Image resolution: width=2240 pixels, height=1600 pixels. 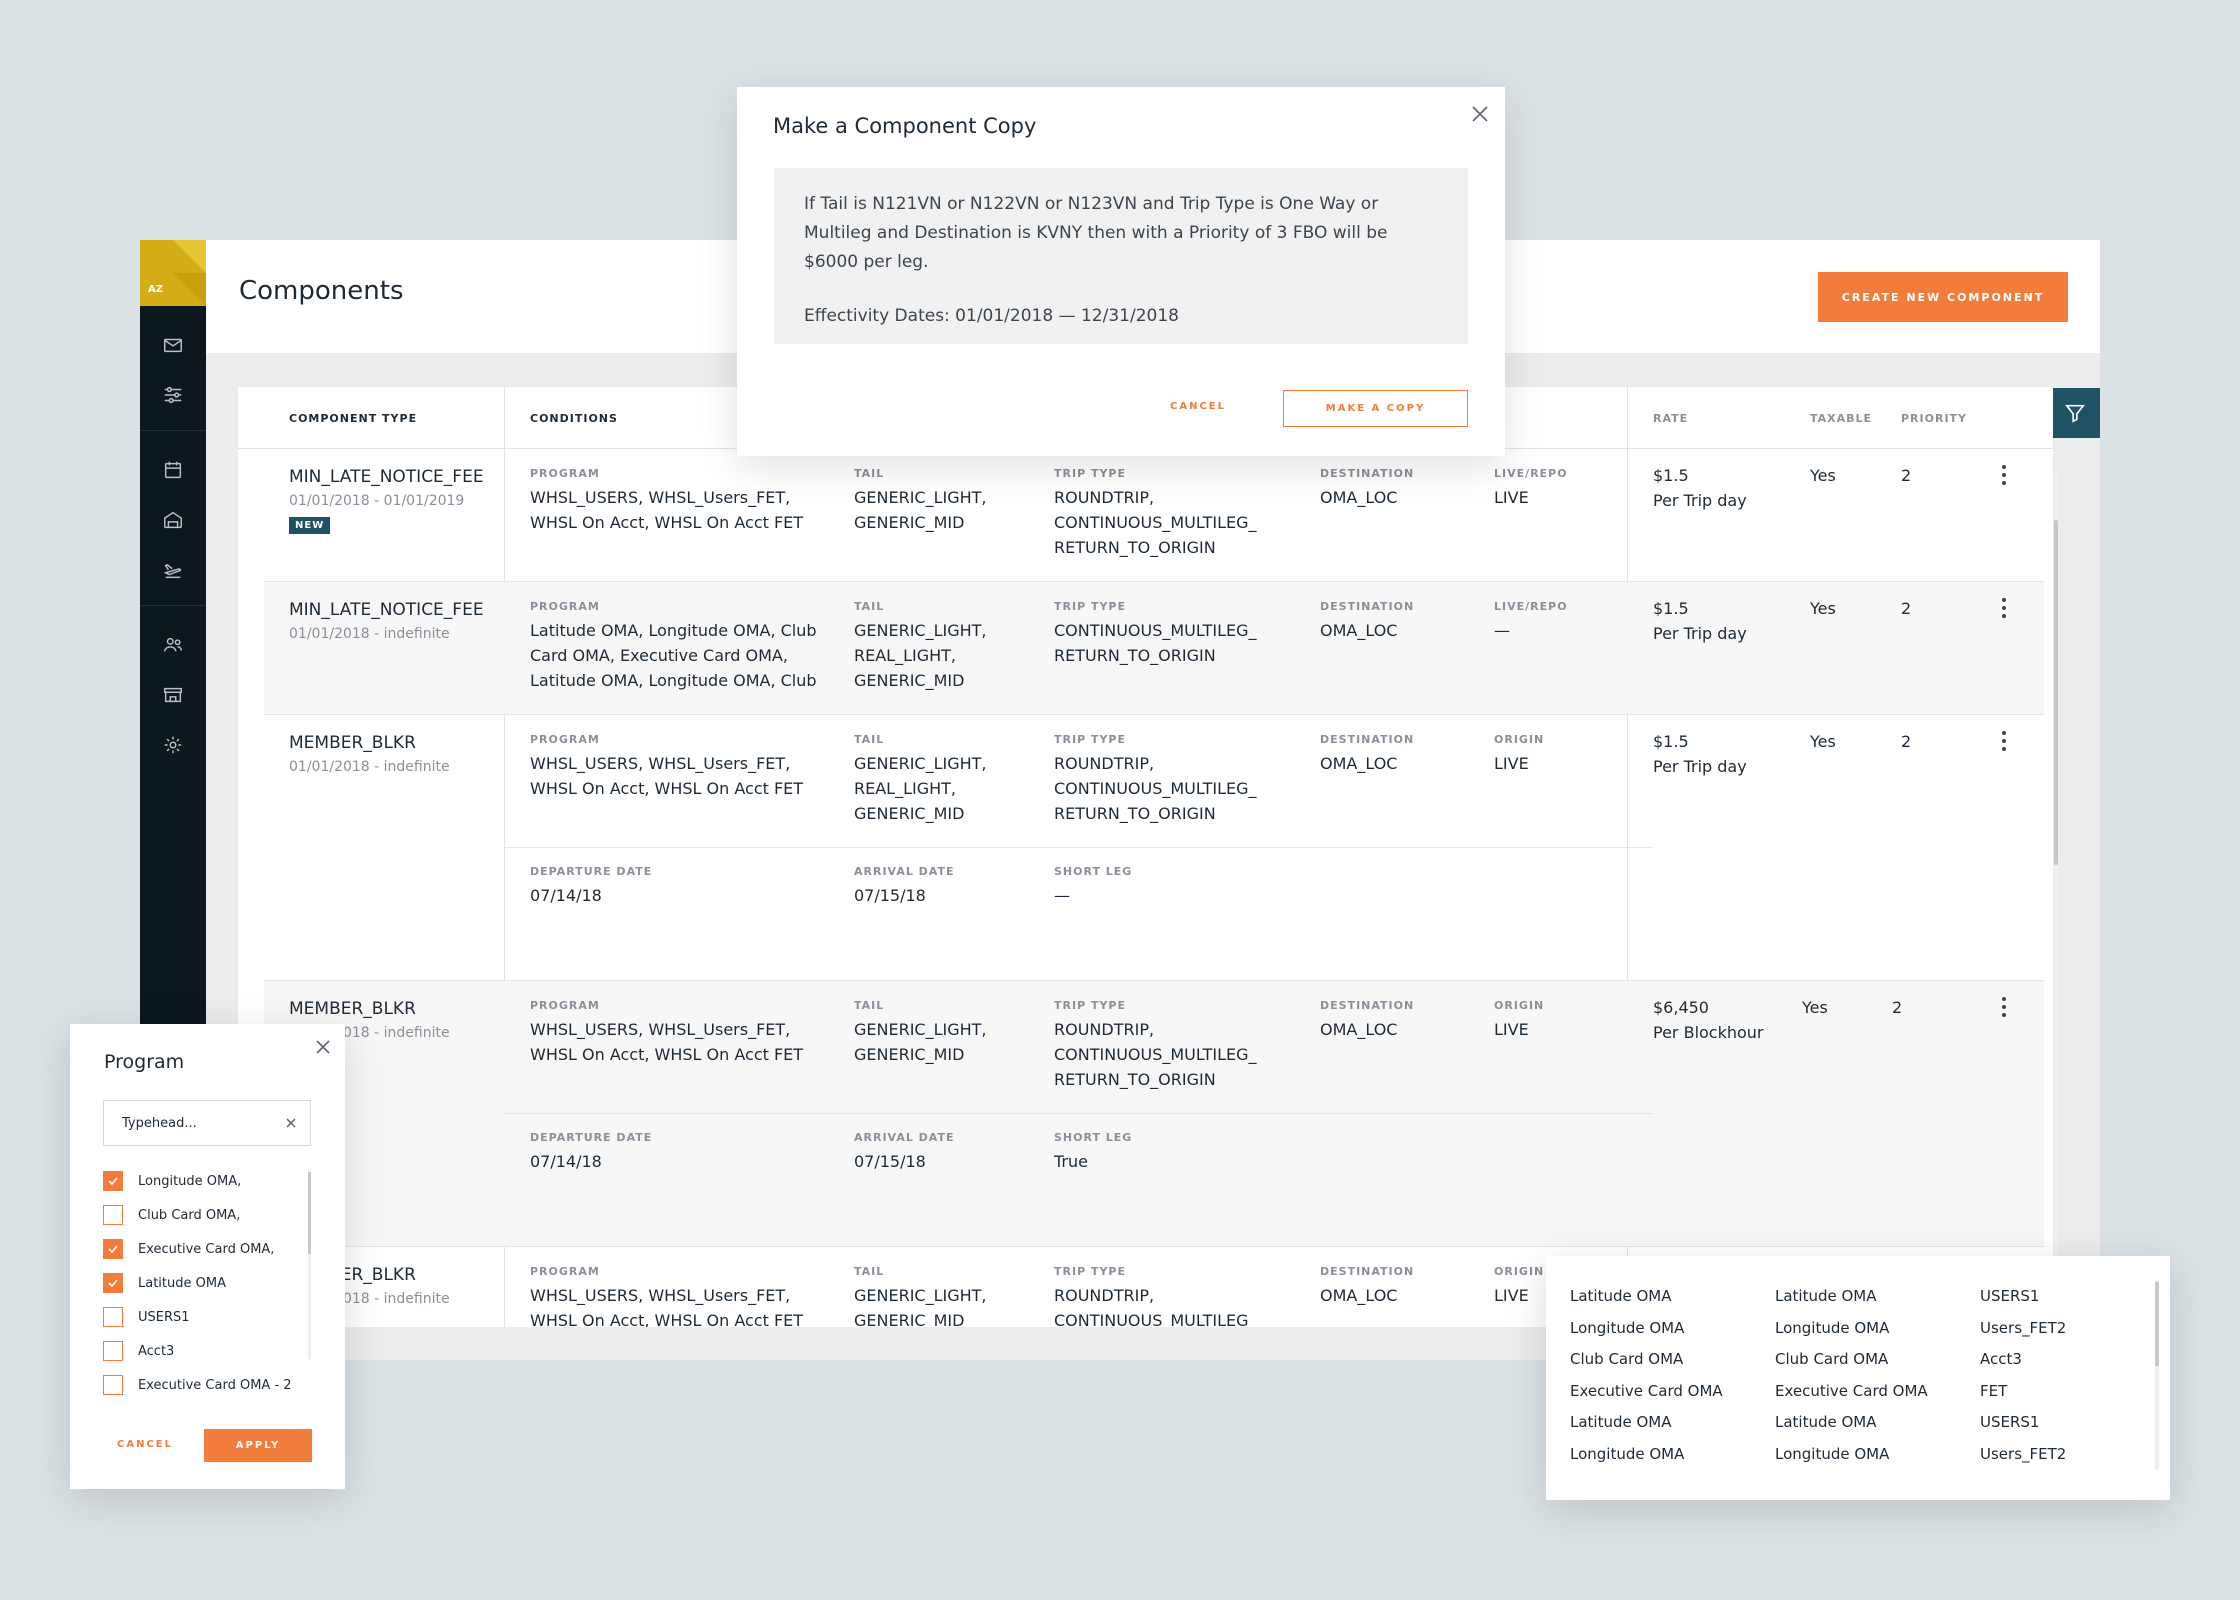 I want to click on sidebar: AZ, so click(x=173, y=660).